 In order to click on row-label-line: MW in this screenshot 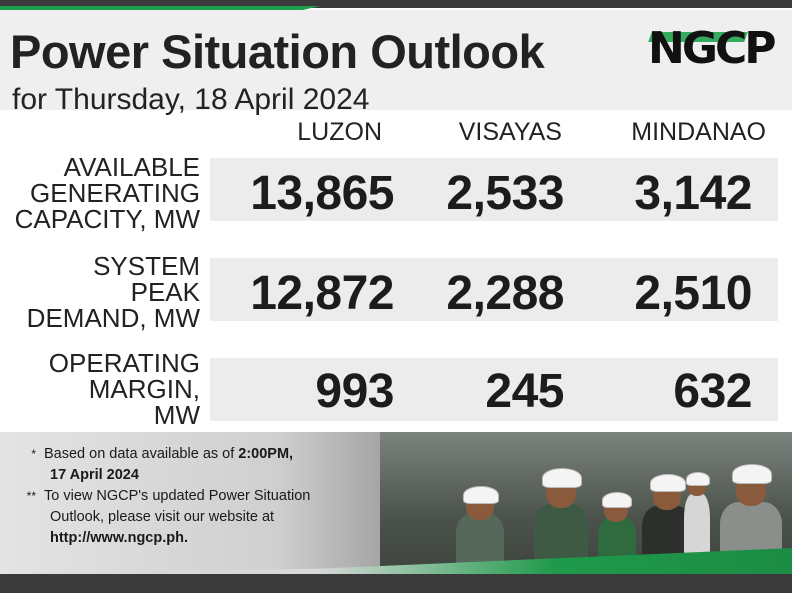, I will do `click(176, 415)`.